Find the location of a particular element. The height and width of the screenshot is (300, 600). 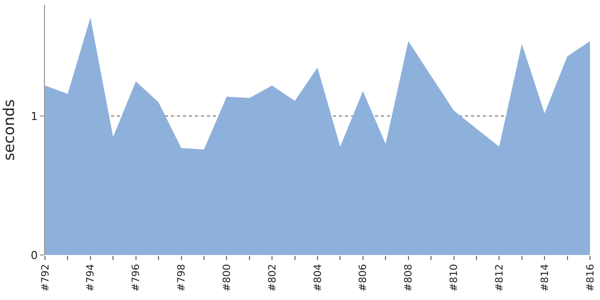

x-tick-label: #794 is located at coordinates (91, 278).